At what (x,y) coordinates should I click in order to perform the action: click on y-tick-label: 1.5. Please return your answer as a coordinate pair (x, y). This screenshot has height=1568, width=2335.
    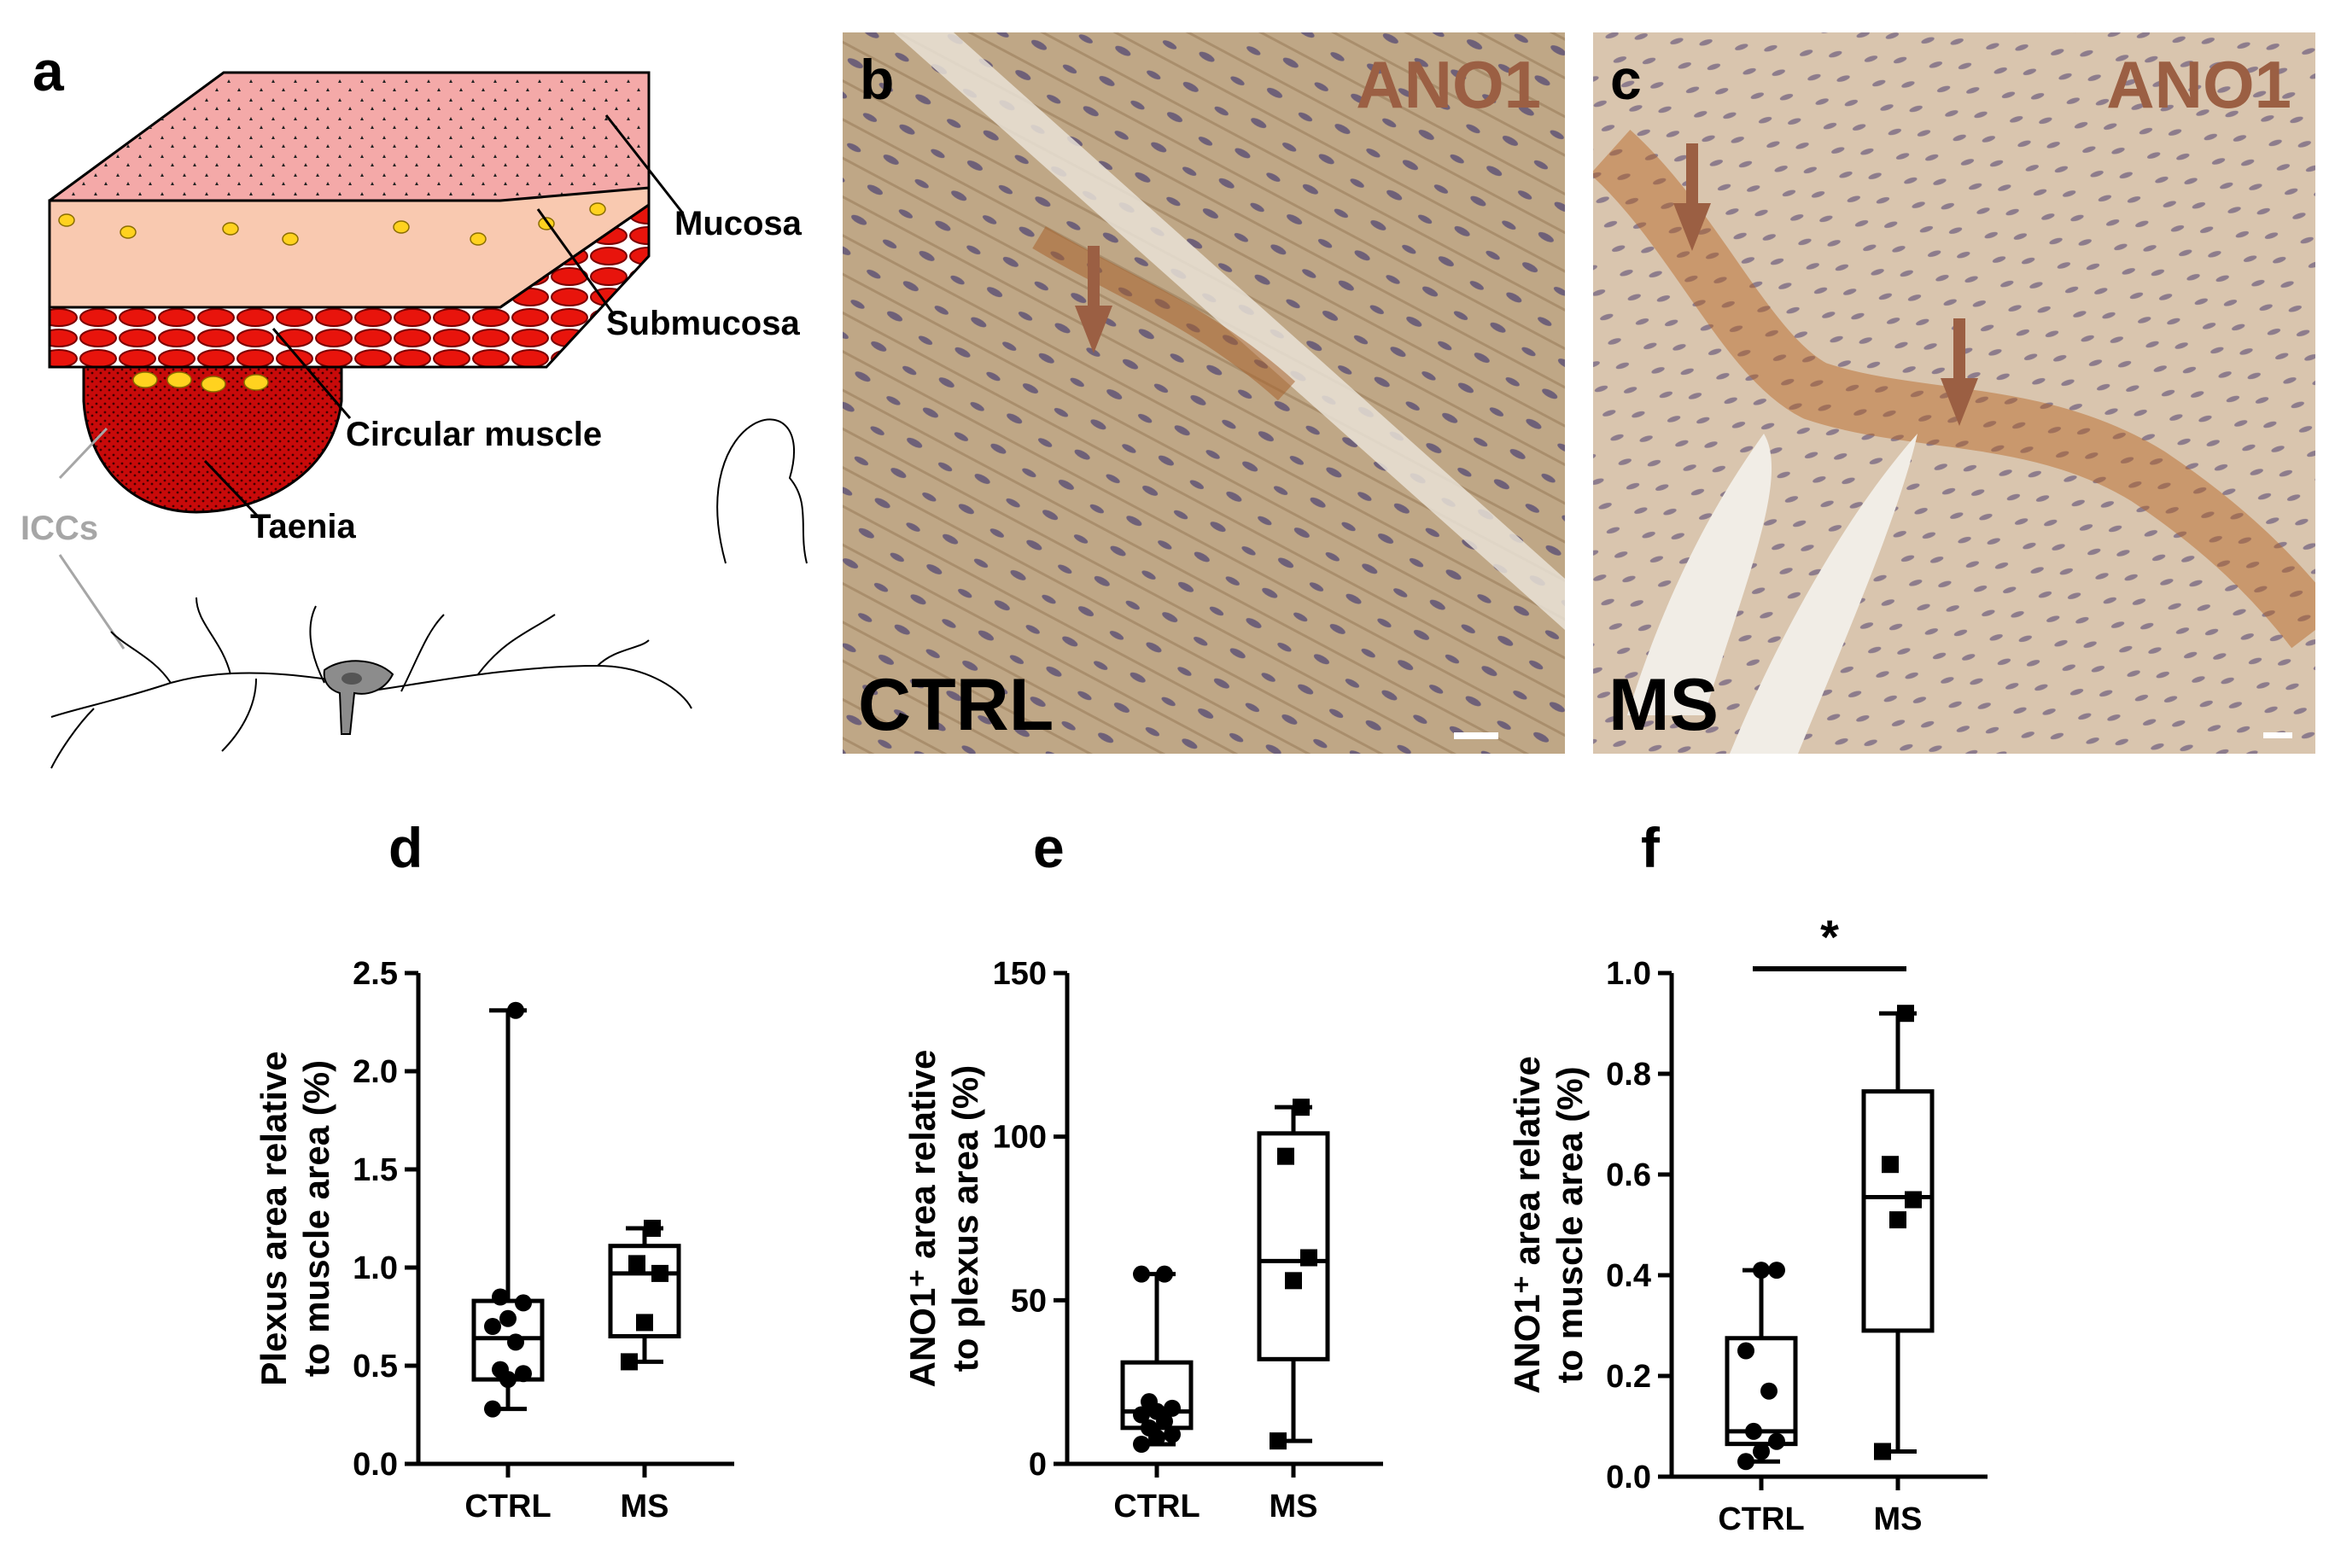
    Looking at the image, I should click on (375, 1170).